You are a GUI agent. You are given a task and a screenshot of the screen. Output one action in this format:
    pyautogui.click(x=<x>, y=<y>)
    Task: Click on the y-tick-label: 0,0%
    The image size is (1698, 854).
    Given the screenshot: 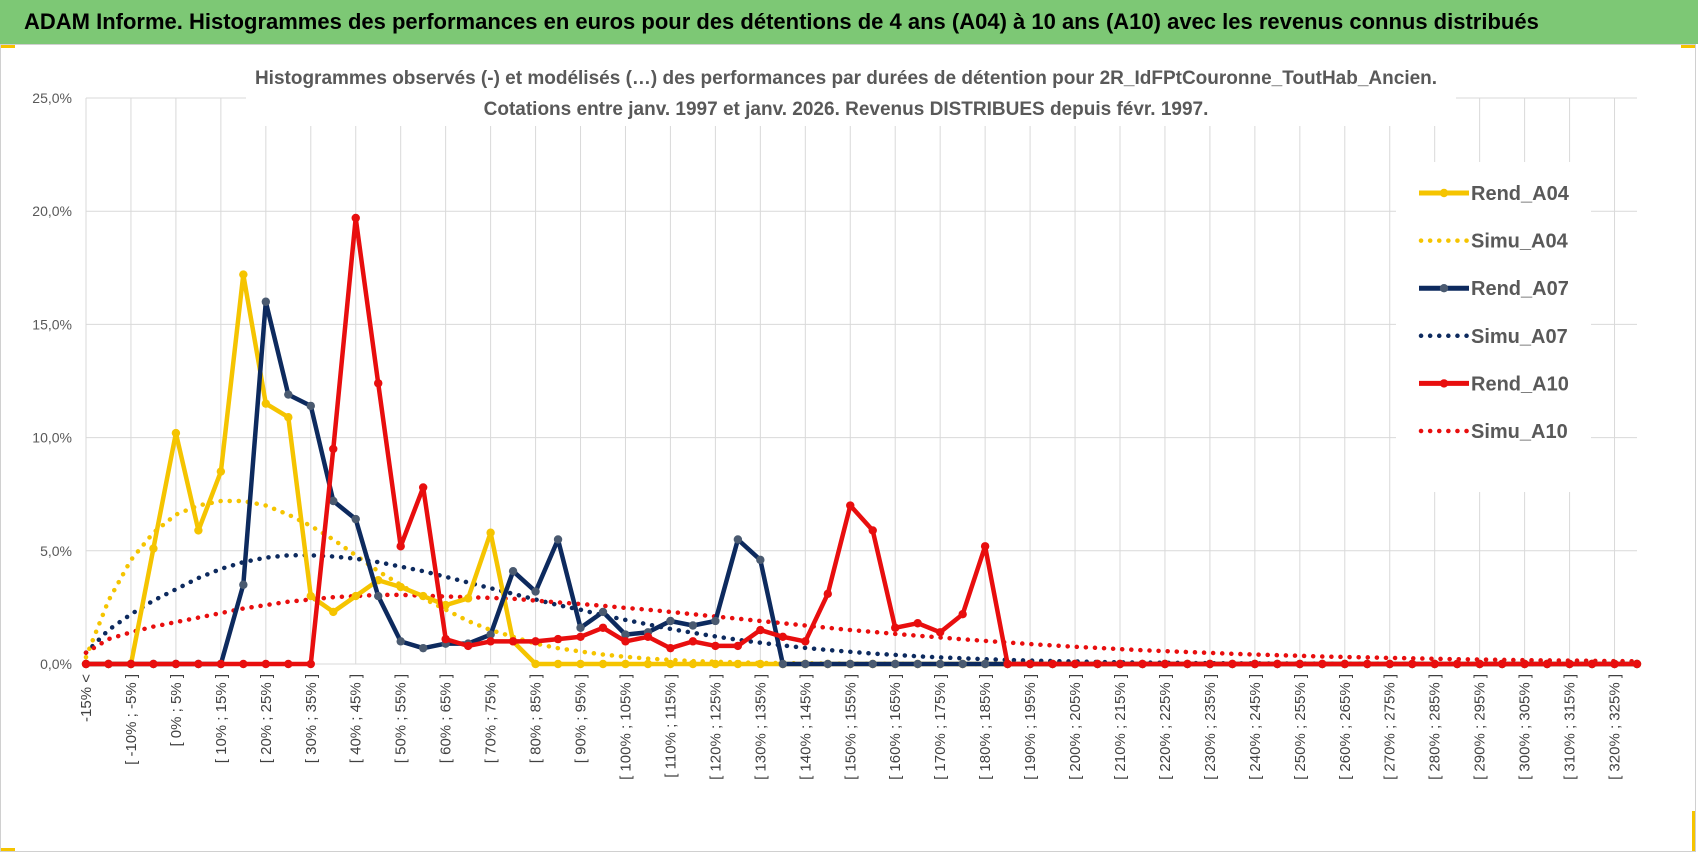 What is the action you would take?
    pyautogui.click(x=56, y=664)
    